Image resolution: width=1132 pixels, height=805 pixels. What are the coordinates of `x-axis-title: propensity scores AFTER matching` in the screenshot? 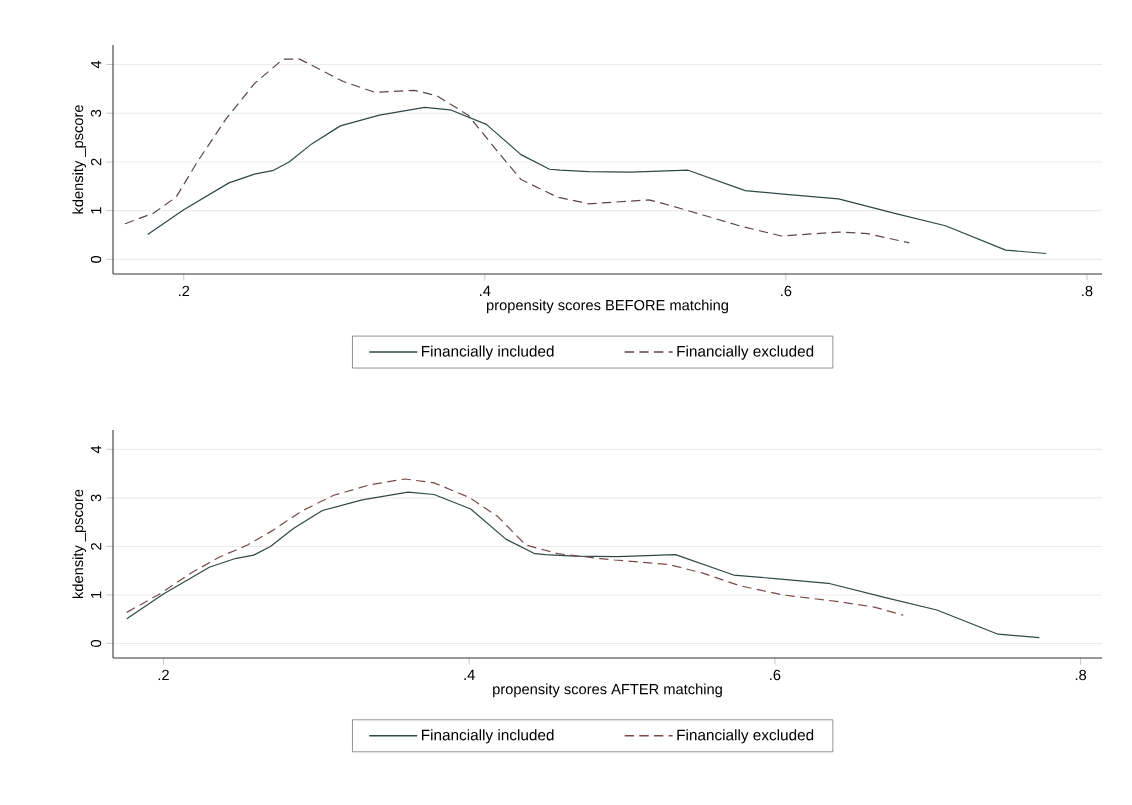 It's located at (607, 690).